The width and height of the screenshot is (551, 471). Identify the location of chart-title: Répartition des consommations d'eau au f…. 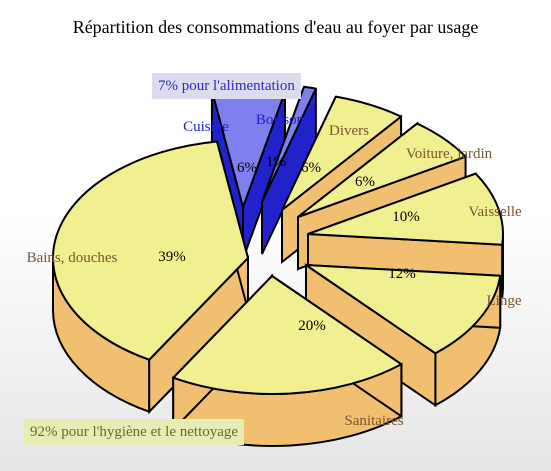
(275, 27).